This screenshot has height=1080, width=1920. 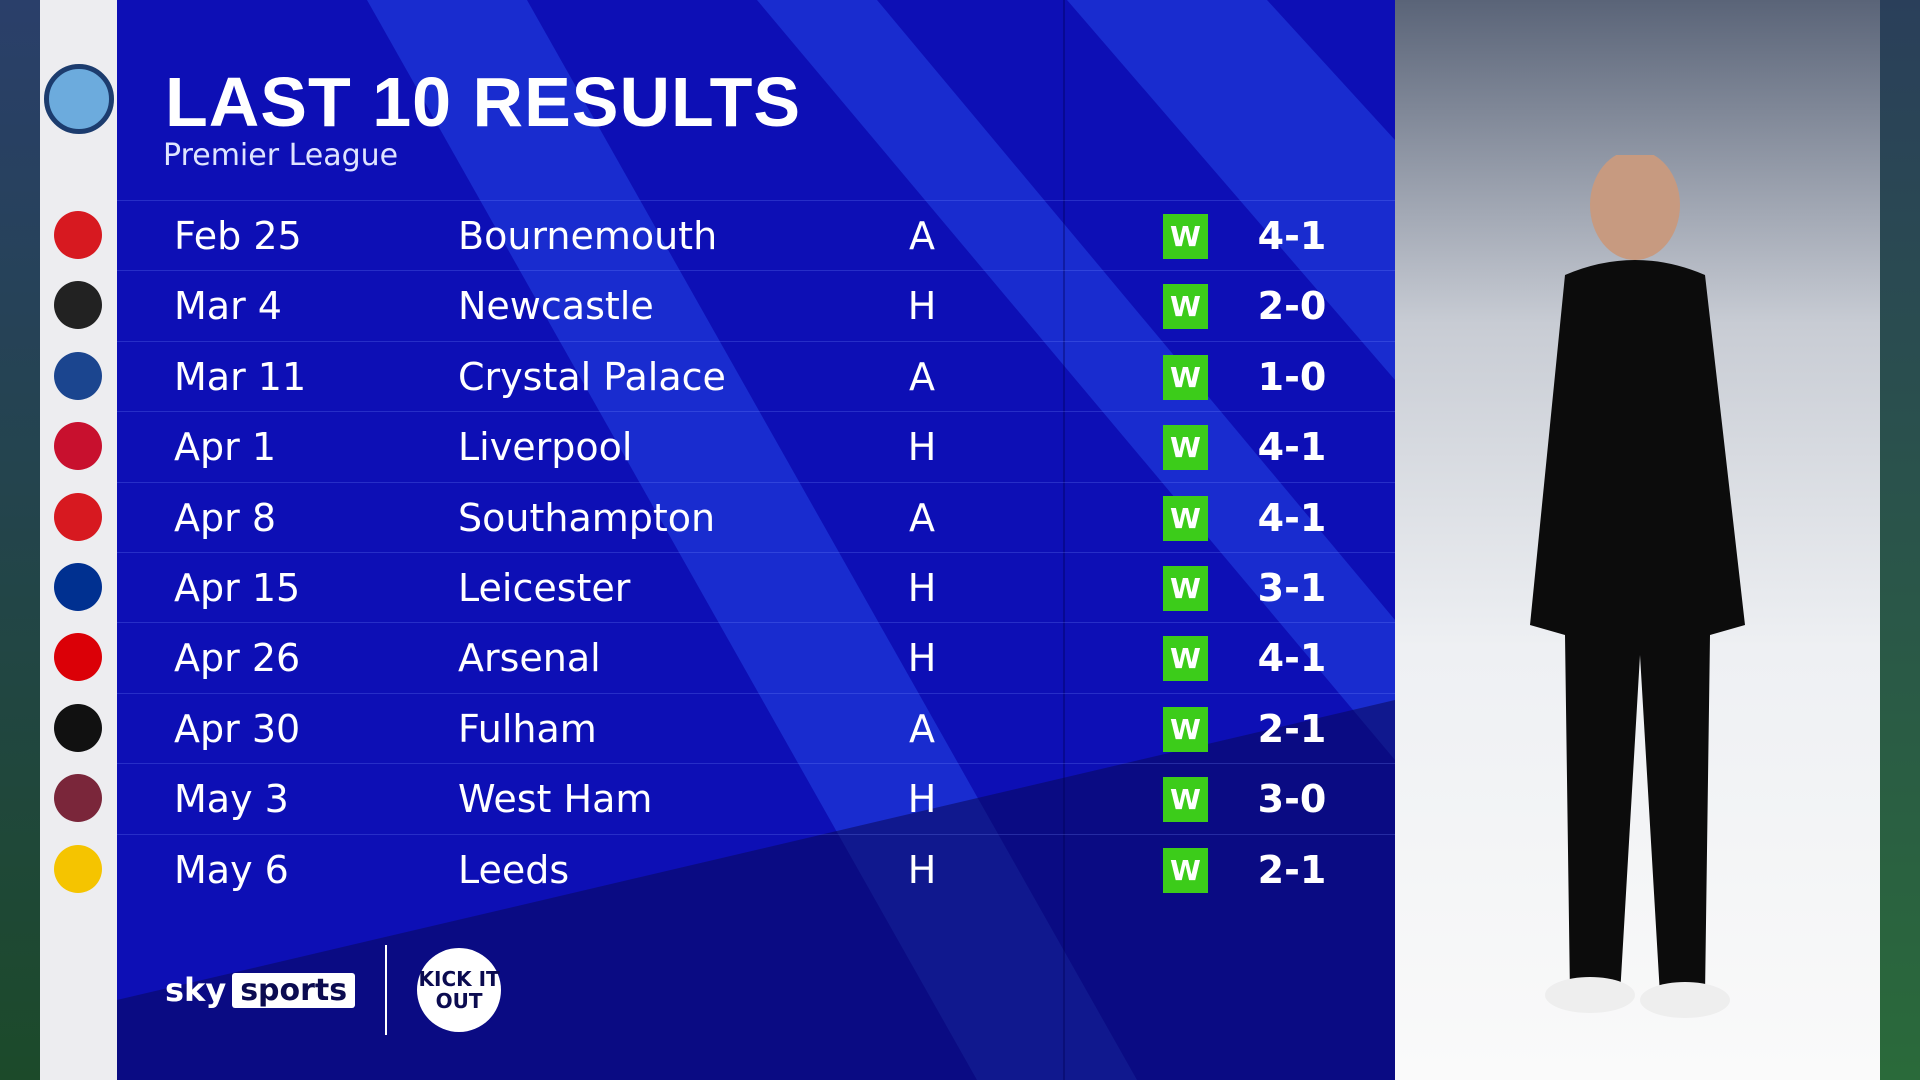 I want to click on result-row: May 3 West Ham H W 3-0, so click(x=756, y=798).